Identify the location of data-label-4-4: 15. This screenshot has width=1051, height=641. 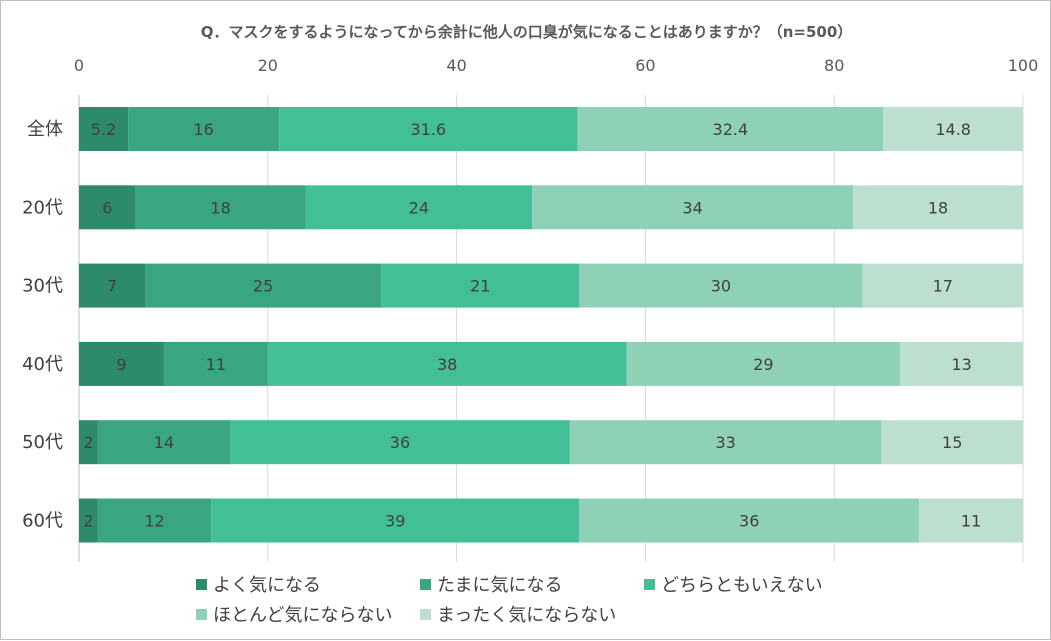
(952, 442).